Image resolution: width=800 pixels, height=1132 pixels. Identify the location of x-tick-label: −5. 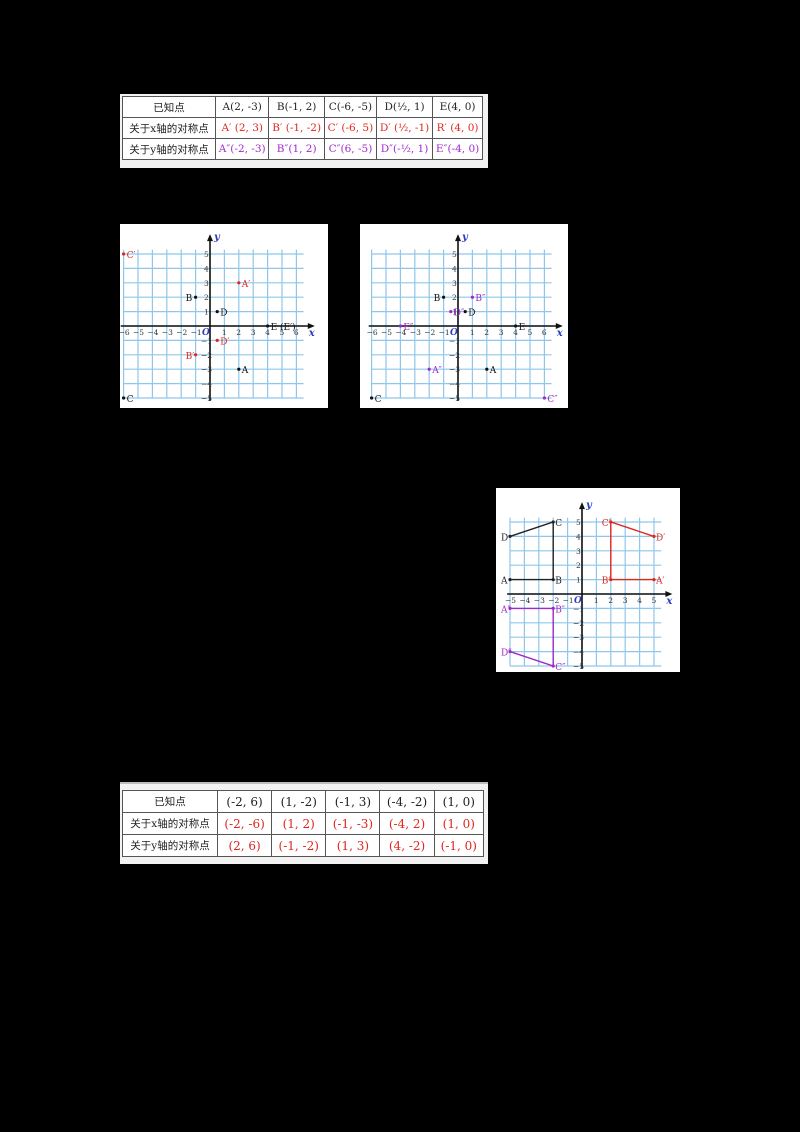
(138, 332).